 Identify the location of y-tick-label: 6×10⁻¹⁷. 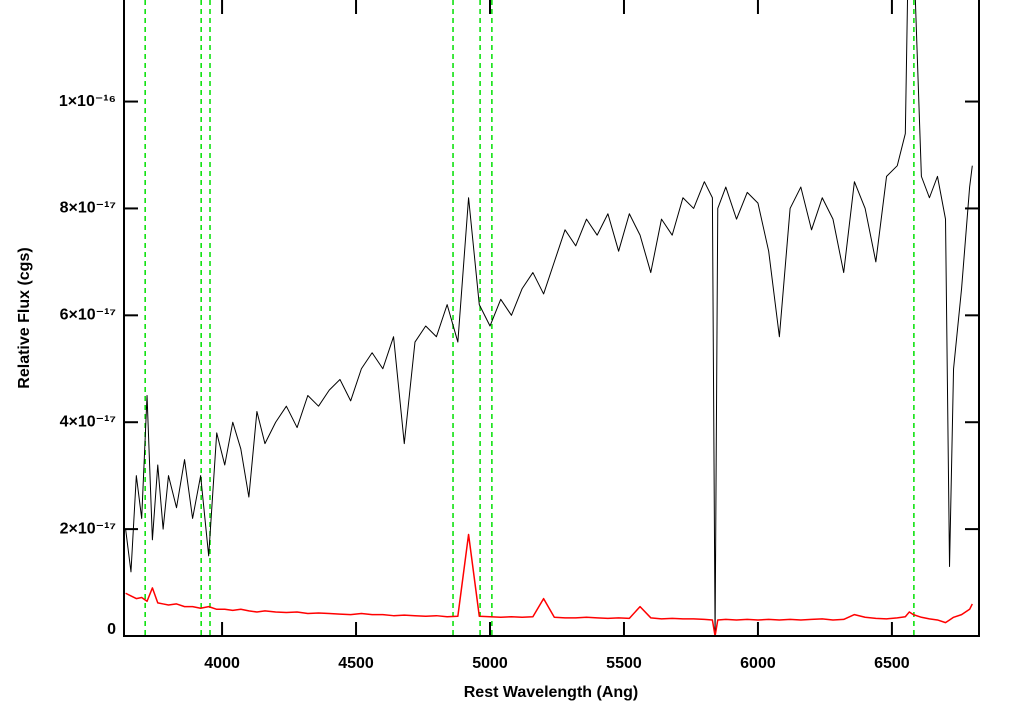
(88, 315).